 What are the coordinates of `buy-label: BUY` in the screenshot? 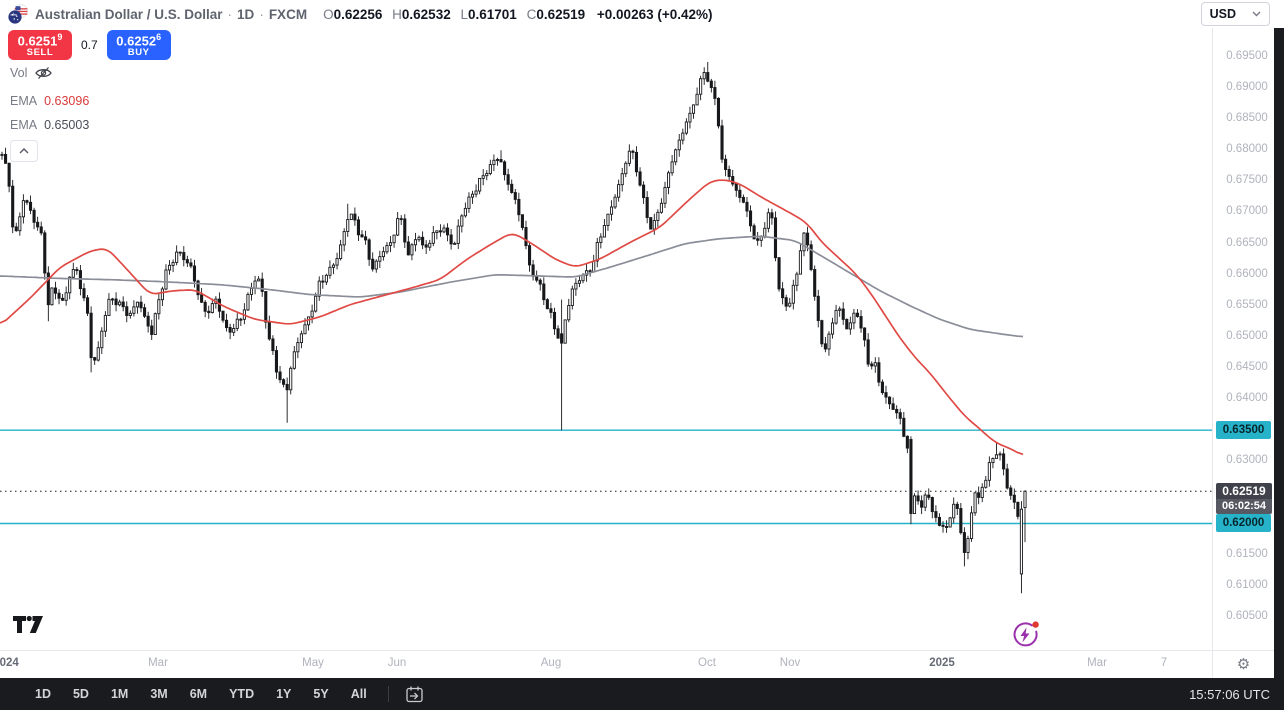 It's located at (138, 52).